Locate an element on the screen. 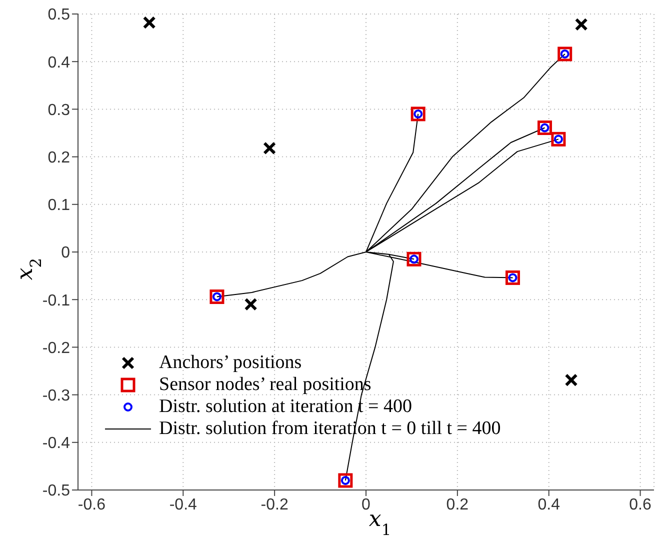 Image resolution: width=666 pixels, height=538 pixels. x-tick-label: 0.2 is located at coordinates (457, 505).